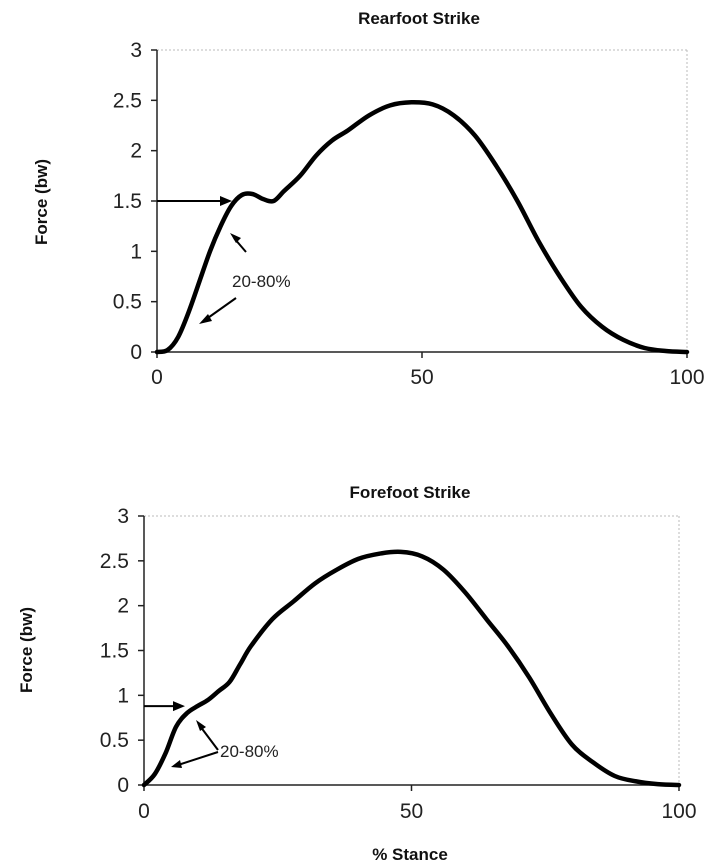  Describe the element at coordinates (419, 18) in the screenshot. I see `chart-title: Rearfoot Strike` at that location.